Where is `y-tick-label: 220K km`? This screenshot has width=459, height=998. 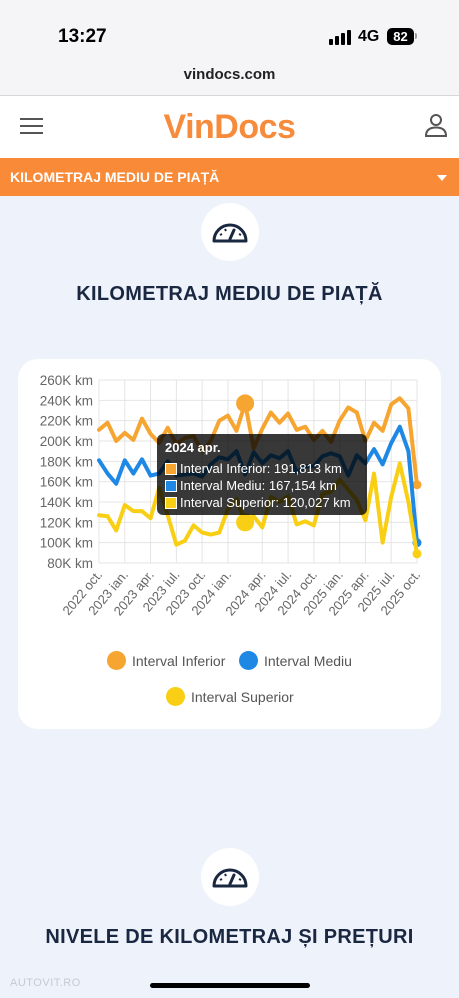 y-tick-label: 220K km is located at coordinates (66, 421).